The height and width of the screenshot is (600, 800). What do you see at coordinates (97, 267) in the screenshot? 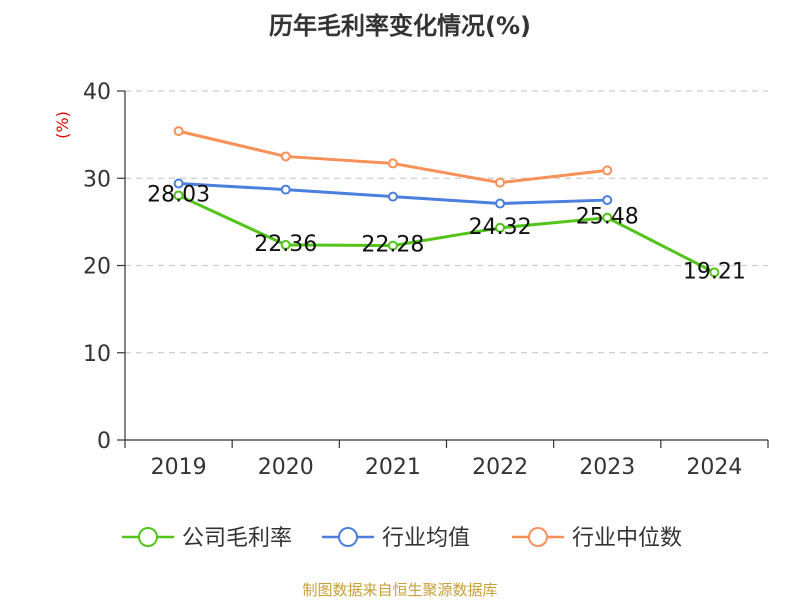
I see `y-tick-label: 20` at bounding box center [97, 267].